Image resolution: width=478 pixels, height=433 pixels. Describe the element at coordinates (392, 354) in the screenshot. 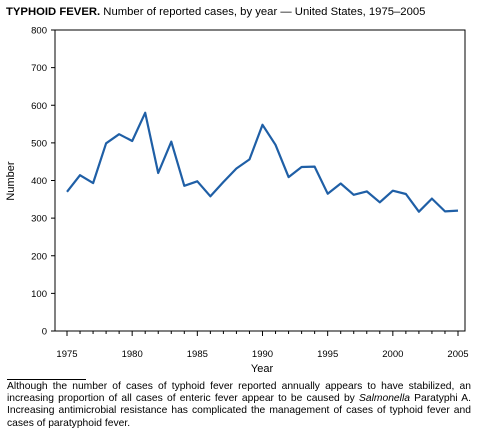

I see `x-tick-label: 2000` at that location.